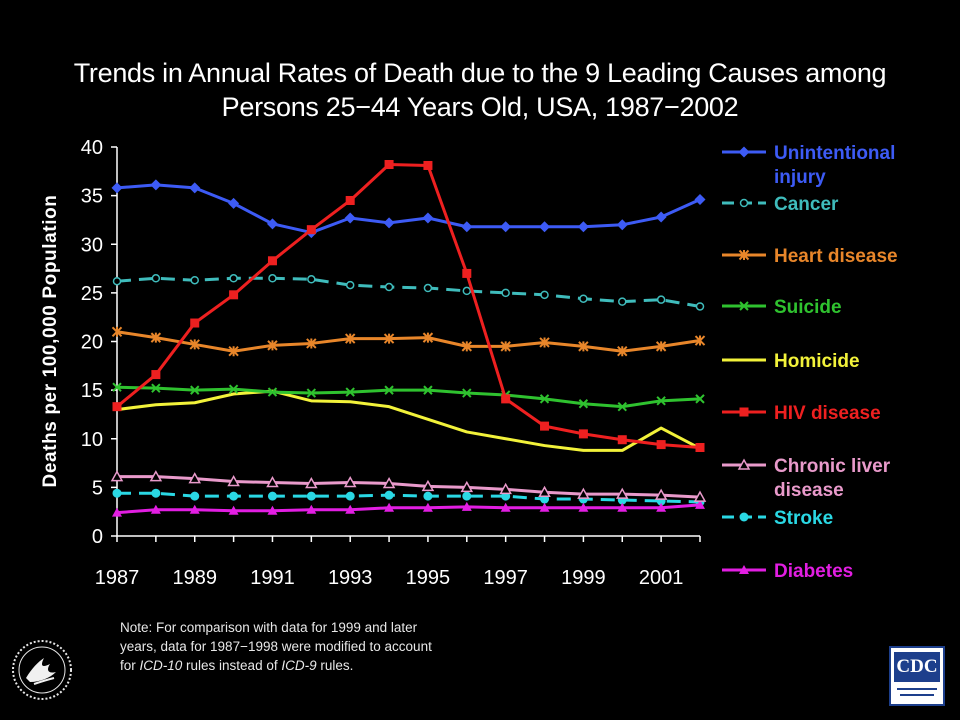 The height and width of the screenshot is (720, 960). I want to click on legend-item-heart-disease: Heart disease, so click(810, 256).